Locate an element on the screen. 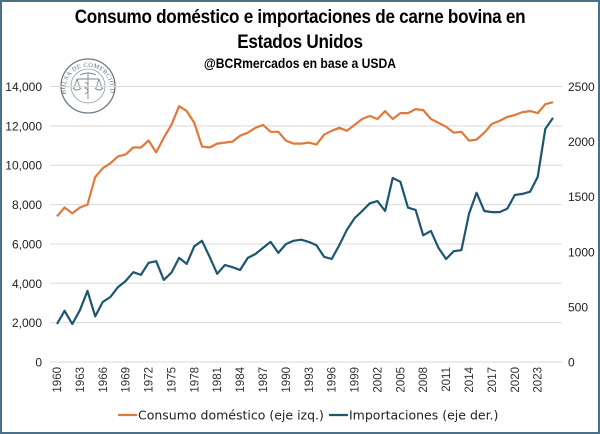 Image resolution: width=600 pixels, height=434 pixels. y-left-tick-label: 6,000 is located at coordinates (27, 244).